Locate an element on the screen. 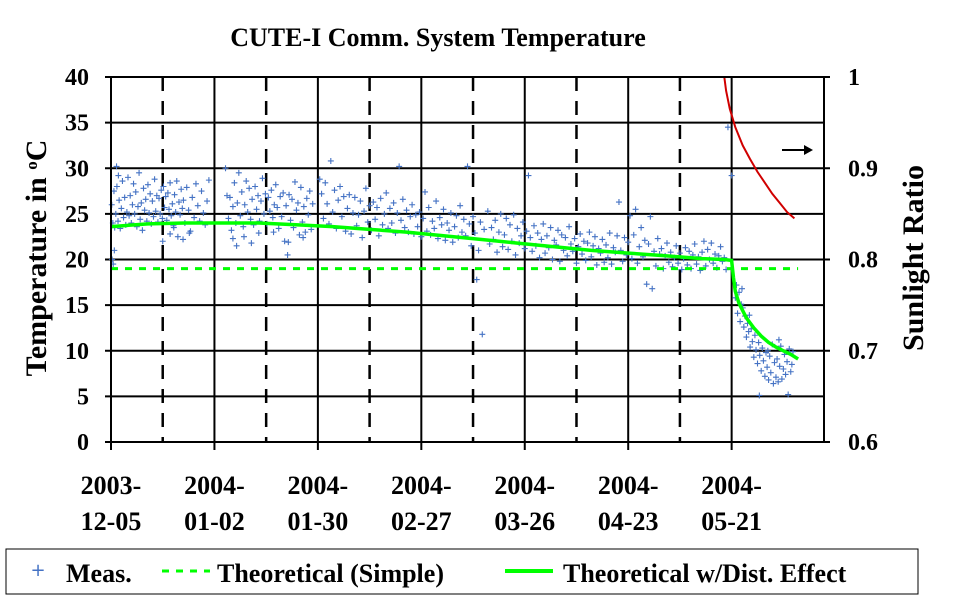 Image resolution: width=972 pixels, height=604 pixels. legend-label-simple: Theoretical (Simple) is located at coordinates (330, 573).